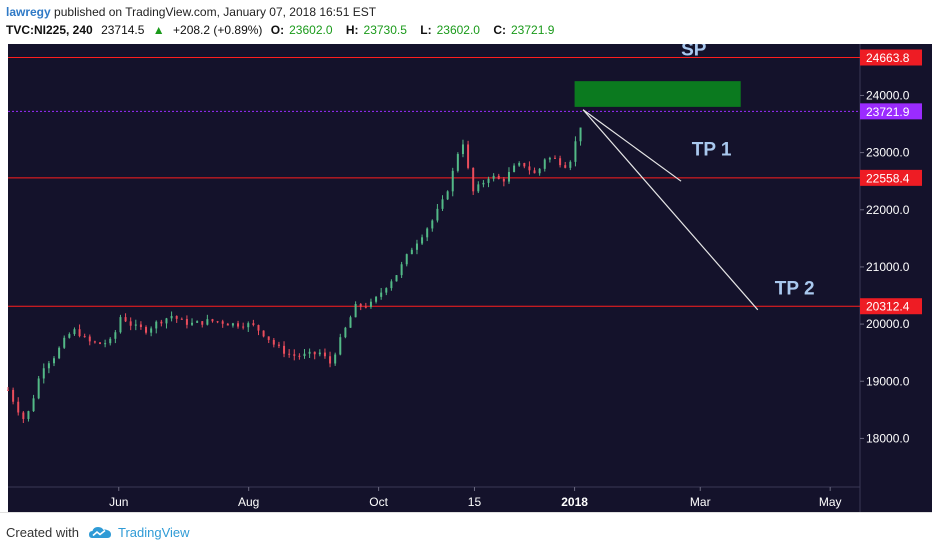 Image resolution: width=932 pixels, height=551 pixels. I want to click on time-tick-label: 2018, so click(574, 502).